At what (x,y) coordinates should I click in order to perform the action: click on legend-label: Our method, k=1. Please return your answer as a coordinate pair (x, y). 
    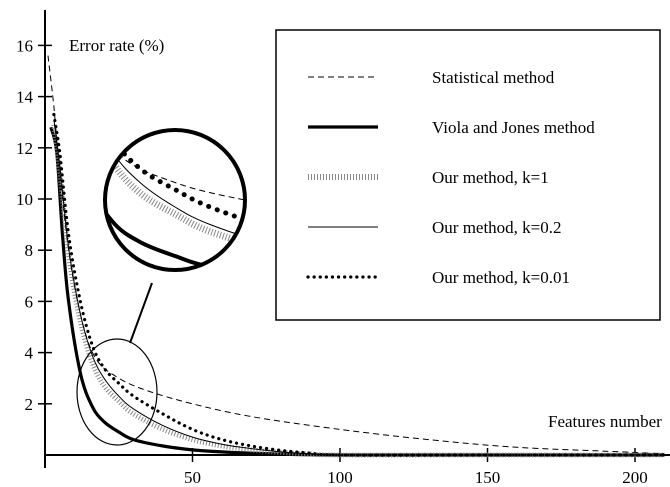
    Looking at the image, I should click on (490, 177).